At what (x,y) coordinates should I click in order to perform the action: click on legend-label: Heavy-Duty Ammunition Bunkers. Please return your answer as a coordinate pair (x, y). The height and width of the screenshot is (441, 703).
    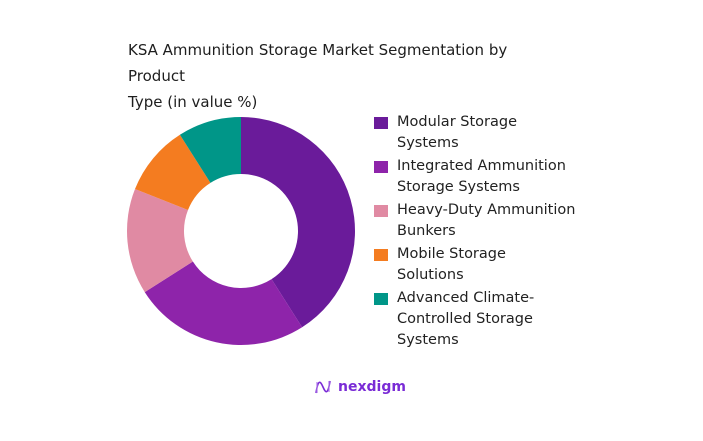
    Looking at the image, I should click on (486, 220).